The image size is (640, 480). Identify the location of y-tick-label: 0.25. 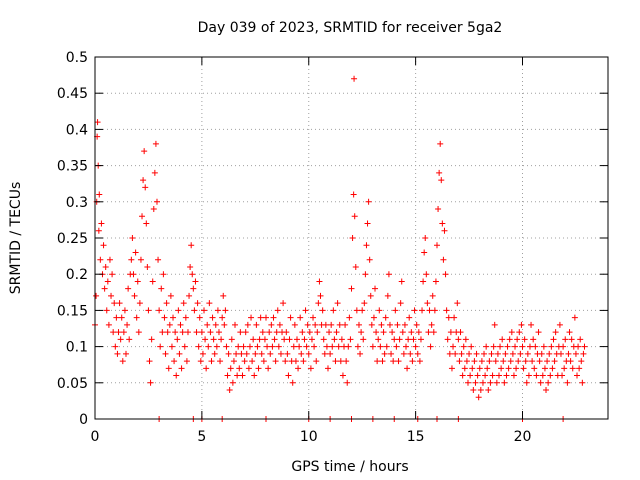
(72, 239).